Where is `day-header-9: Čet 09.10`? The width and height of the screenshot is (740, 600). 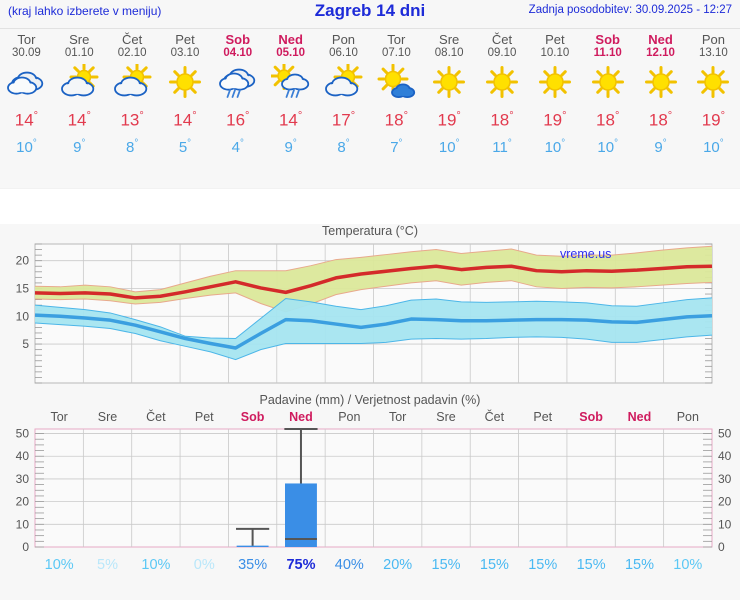 day-header-9: Čet 09.10 is located at coordinates (502, 44).